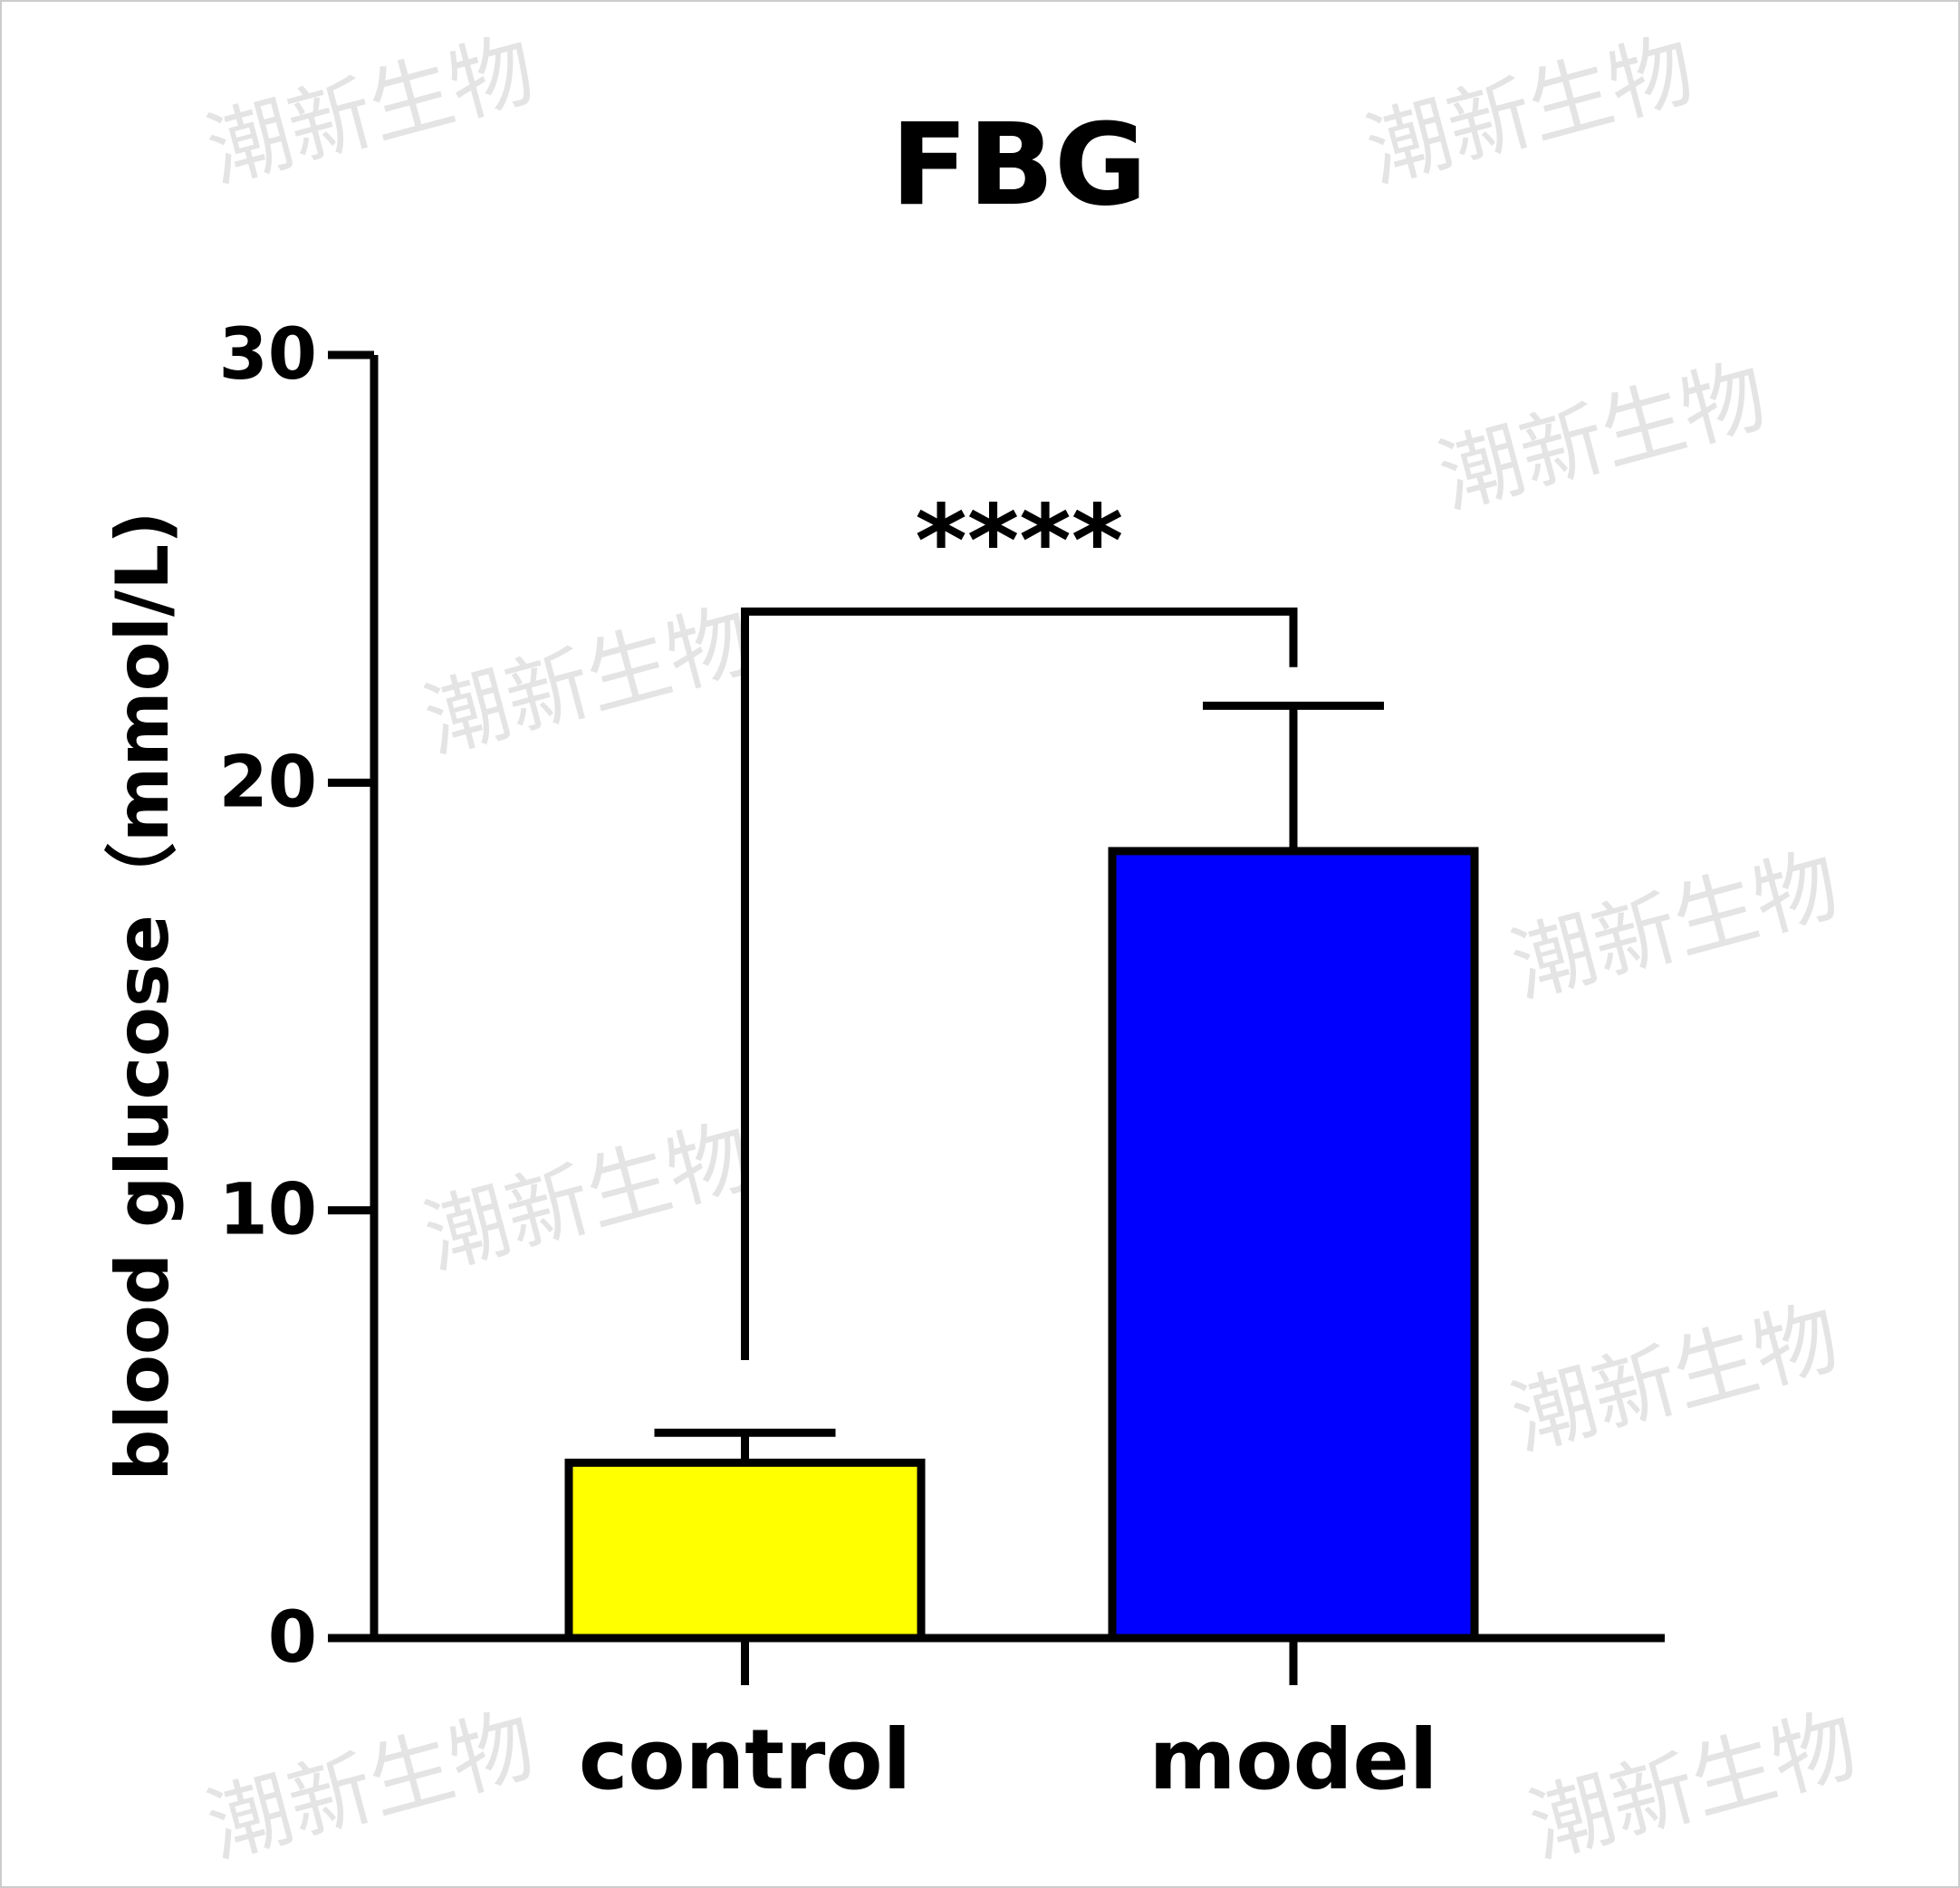 This screenshot has width=1960, height=1888. What do you see at coordinates (745, 1760) in the screenshot?
I see `x-tick-label: control` at bounding box center [745, 1760].